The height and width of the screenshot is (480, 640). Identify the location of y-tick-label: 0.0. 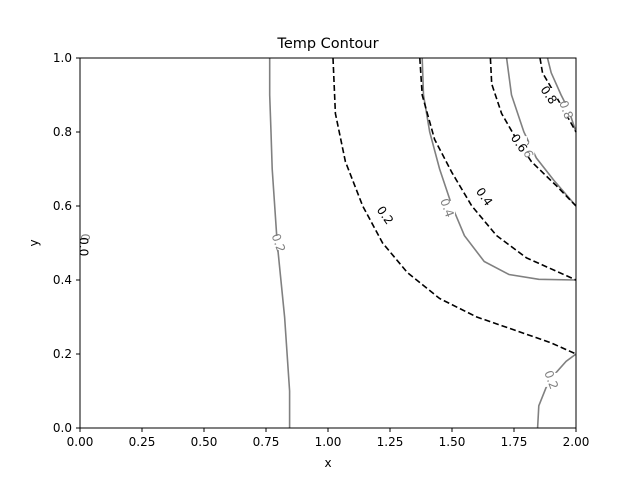
(62, 428).